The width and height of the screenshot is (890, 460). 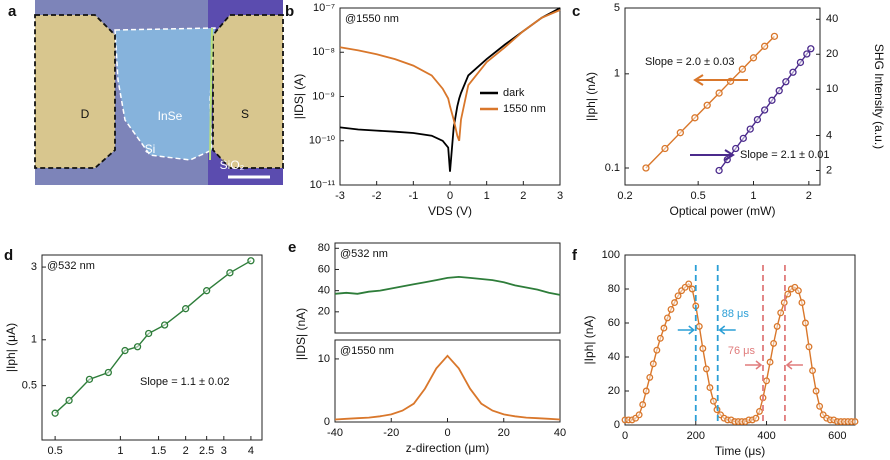 What do you see at coordinates (504, 433) in the screenshot?
I see `x-tick-label: 20` at bounding box center [504, 433].